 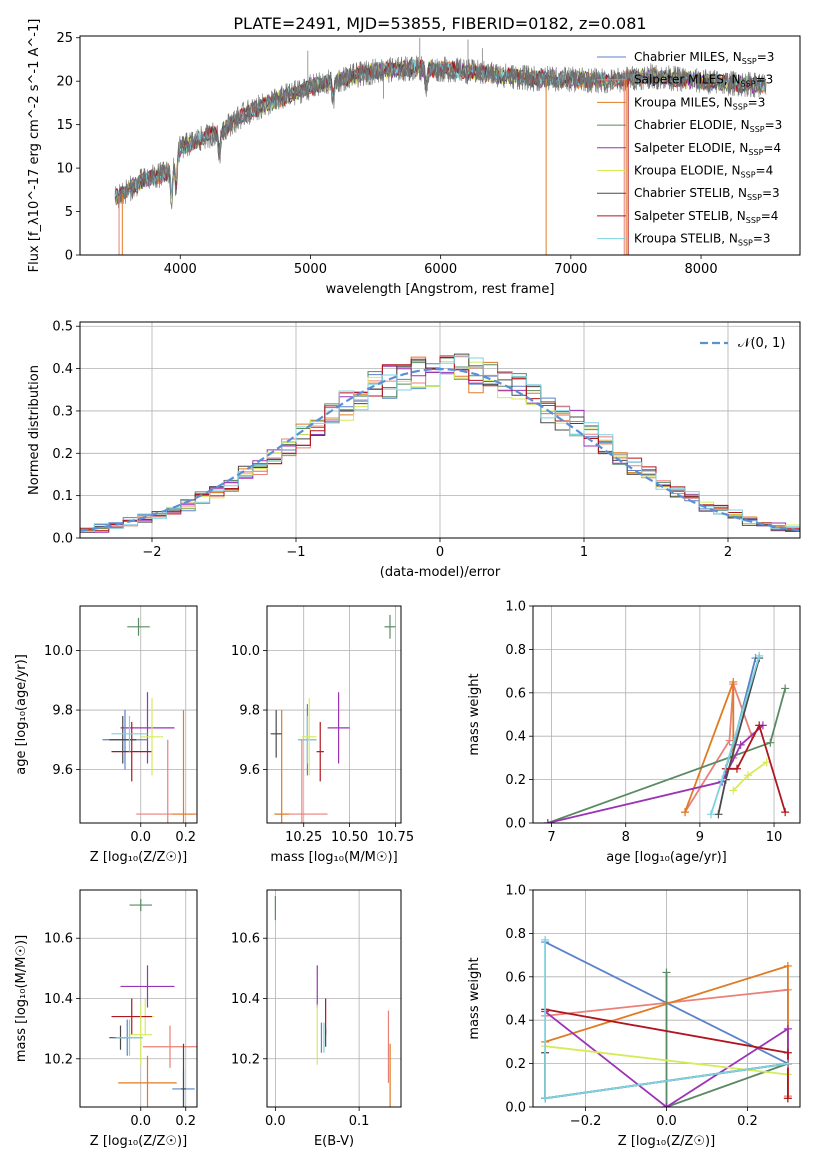 What do you see at coordinates (708, 126) in the screenshot?
I see `legend-label: Chabrier ELODIE, NSSP=3` at bounding box center [708, 126].